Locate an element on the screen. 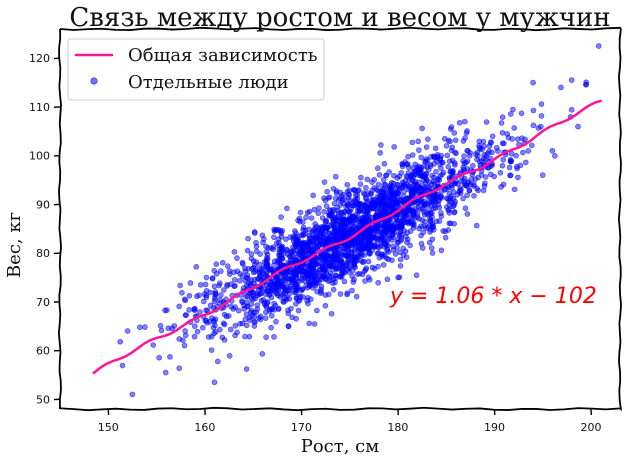 This screenshot has width=625, height=467. x-tick-label: 200 is located at coordinates (591, 427).